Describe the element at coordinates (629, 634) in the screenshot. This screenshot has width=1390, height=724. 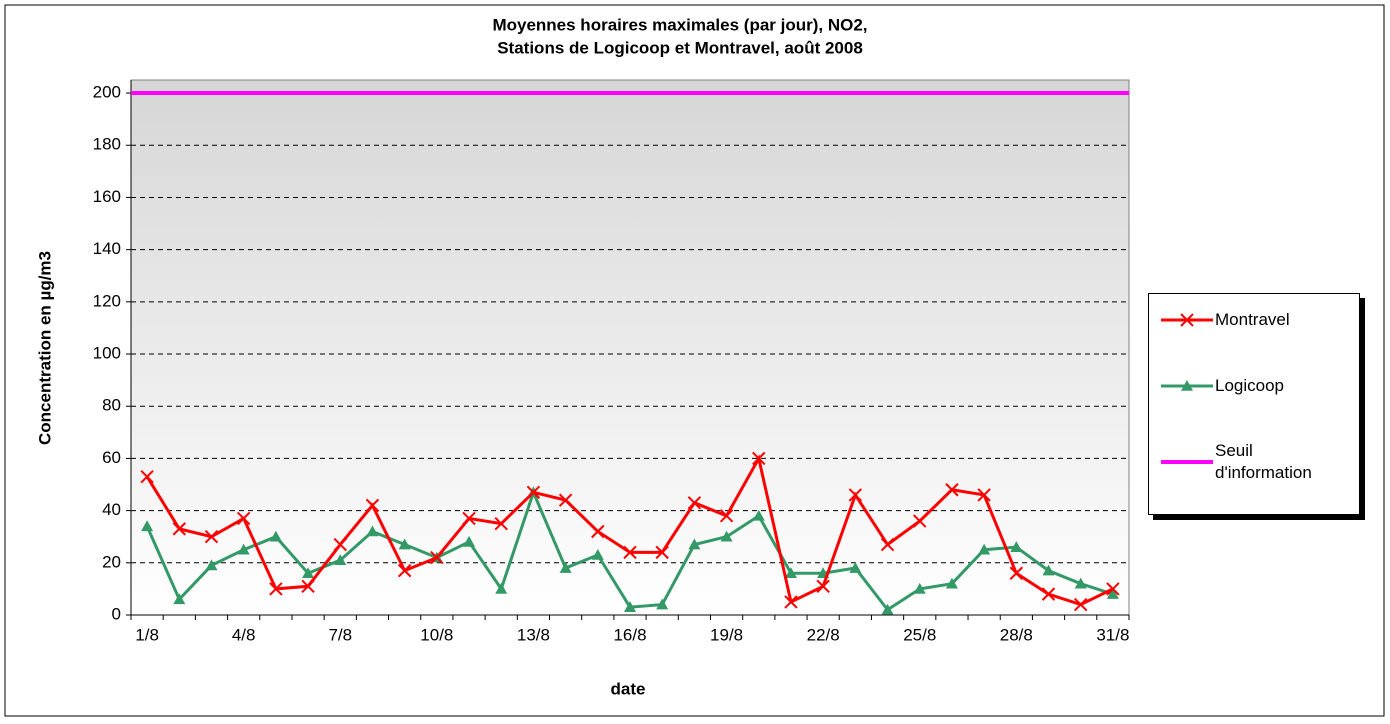
I see `x-tick-label: 16/8` at that location.